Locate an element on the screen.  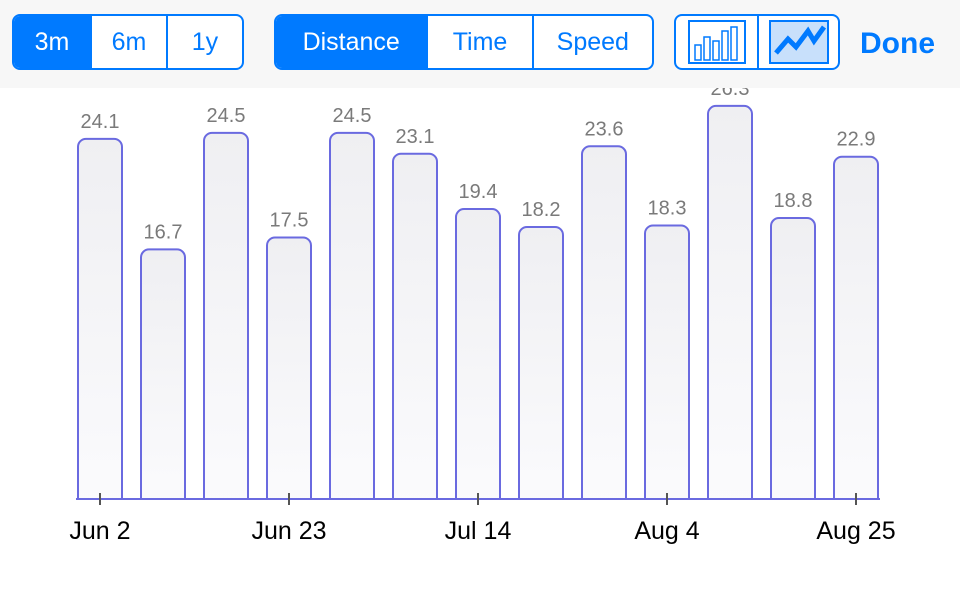
metric-distance-button: Distance is located at coordinates (351, 42).